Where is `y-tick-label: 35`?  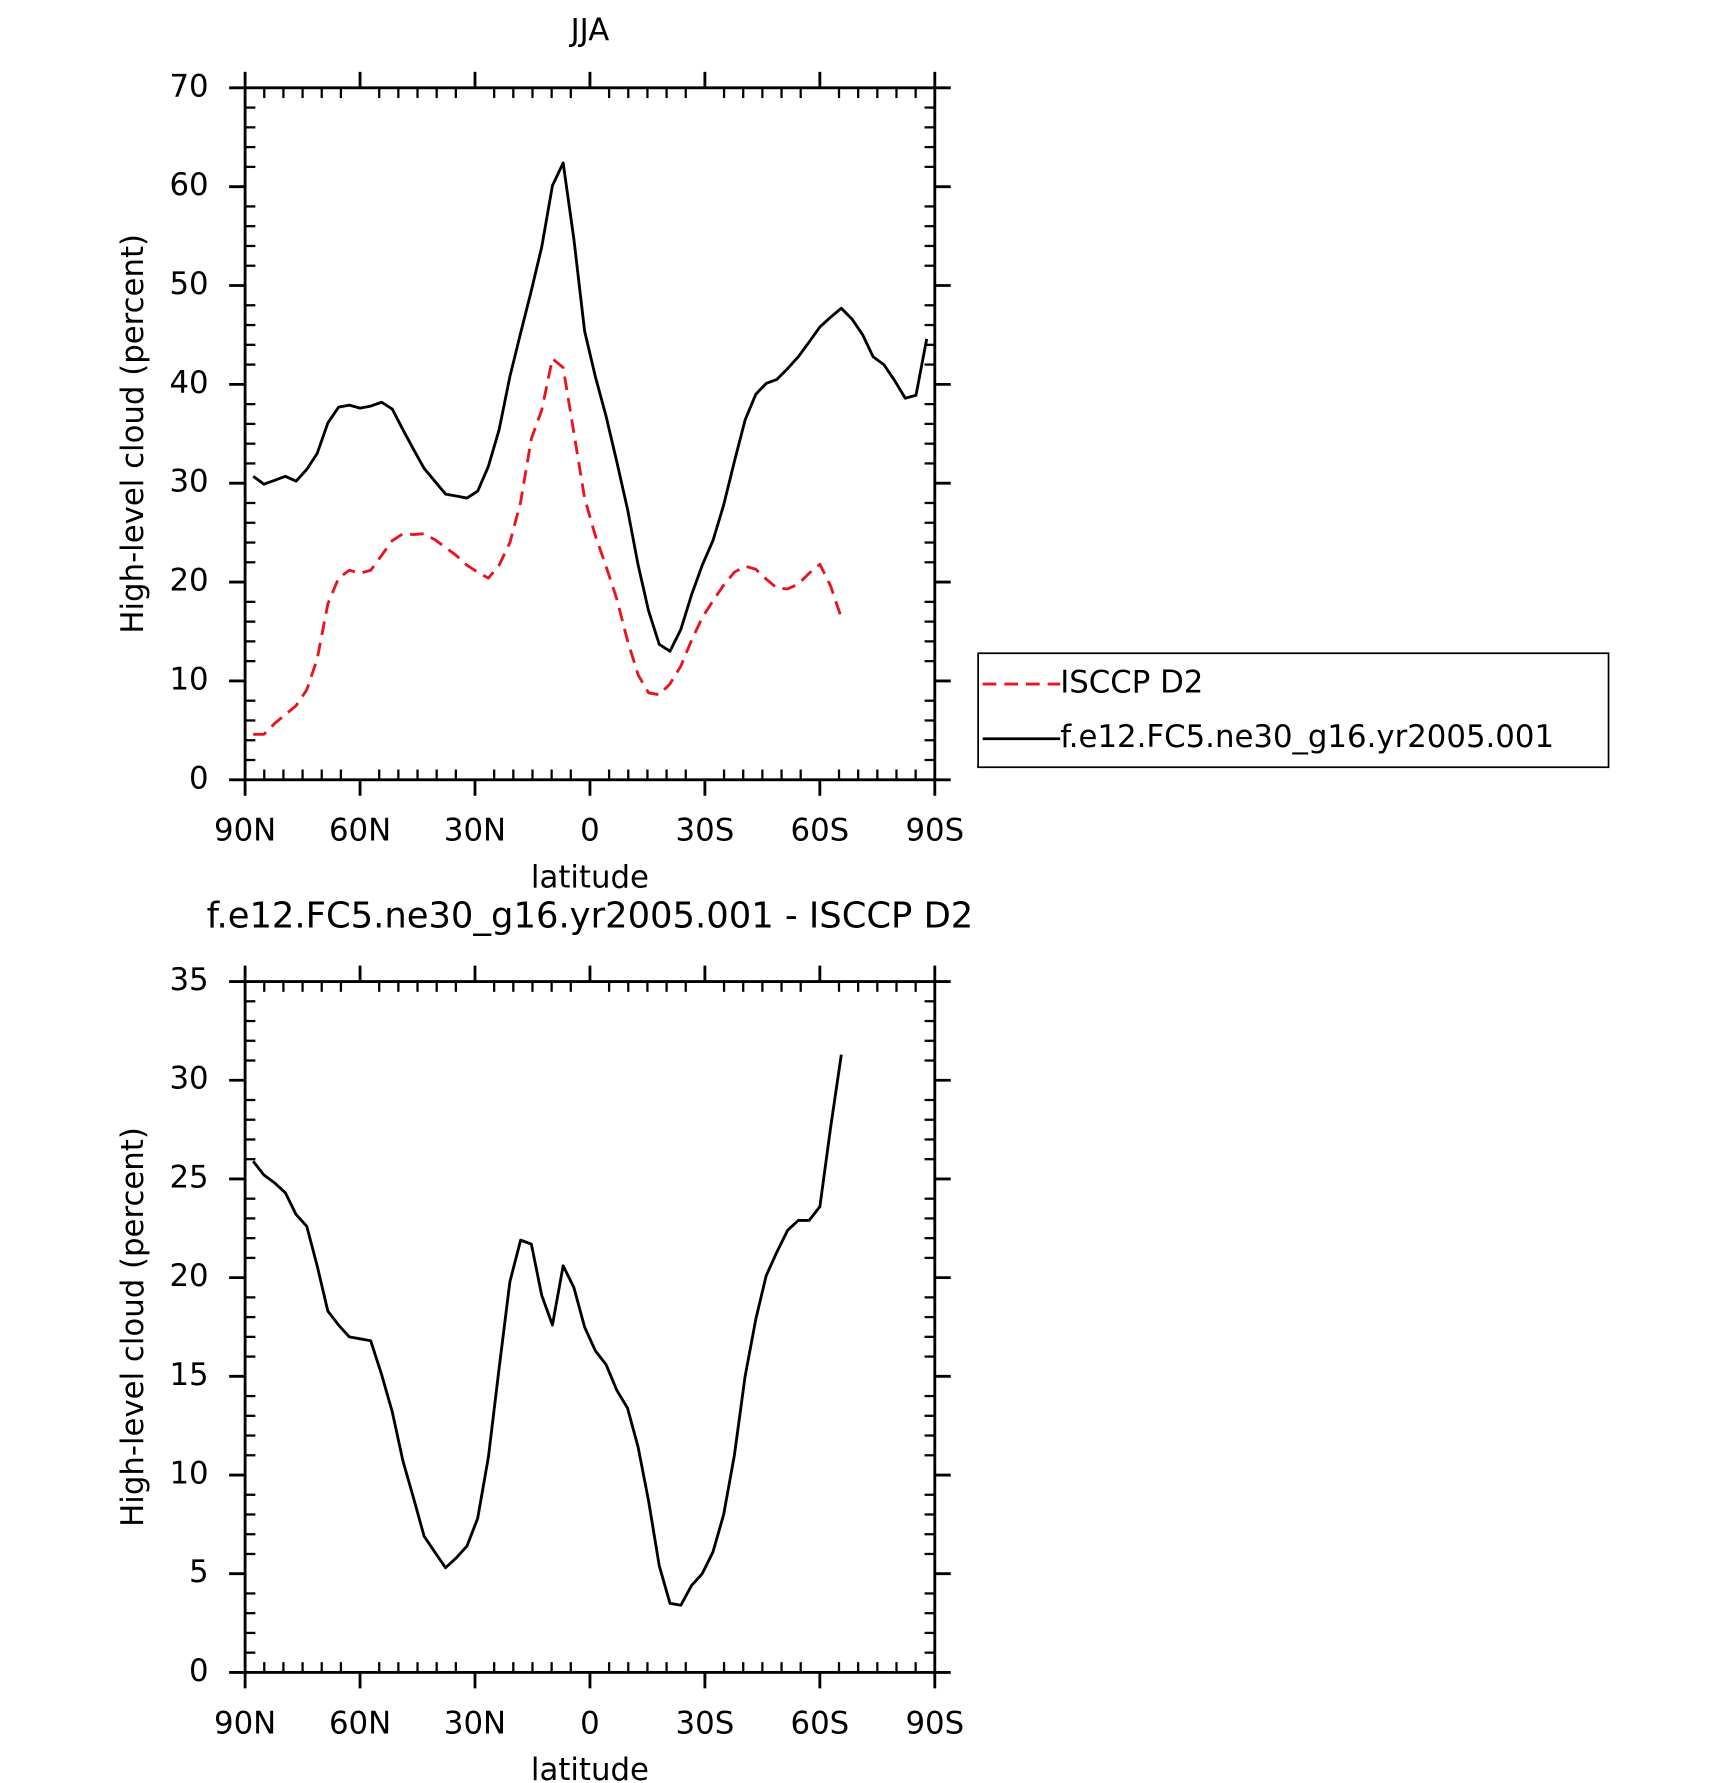
y-tick-label: 35 is located at coordinates (188, 980).